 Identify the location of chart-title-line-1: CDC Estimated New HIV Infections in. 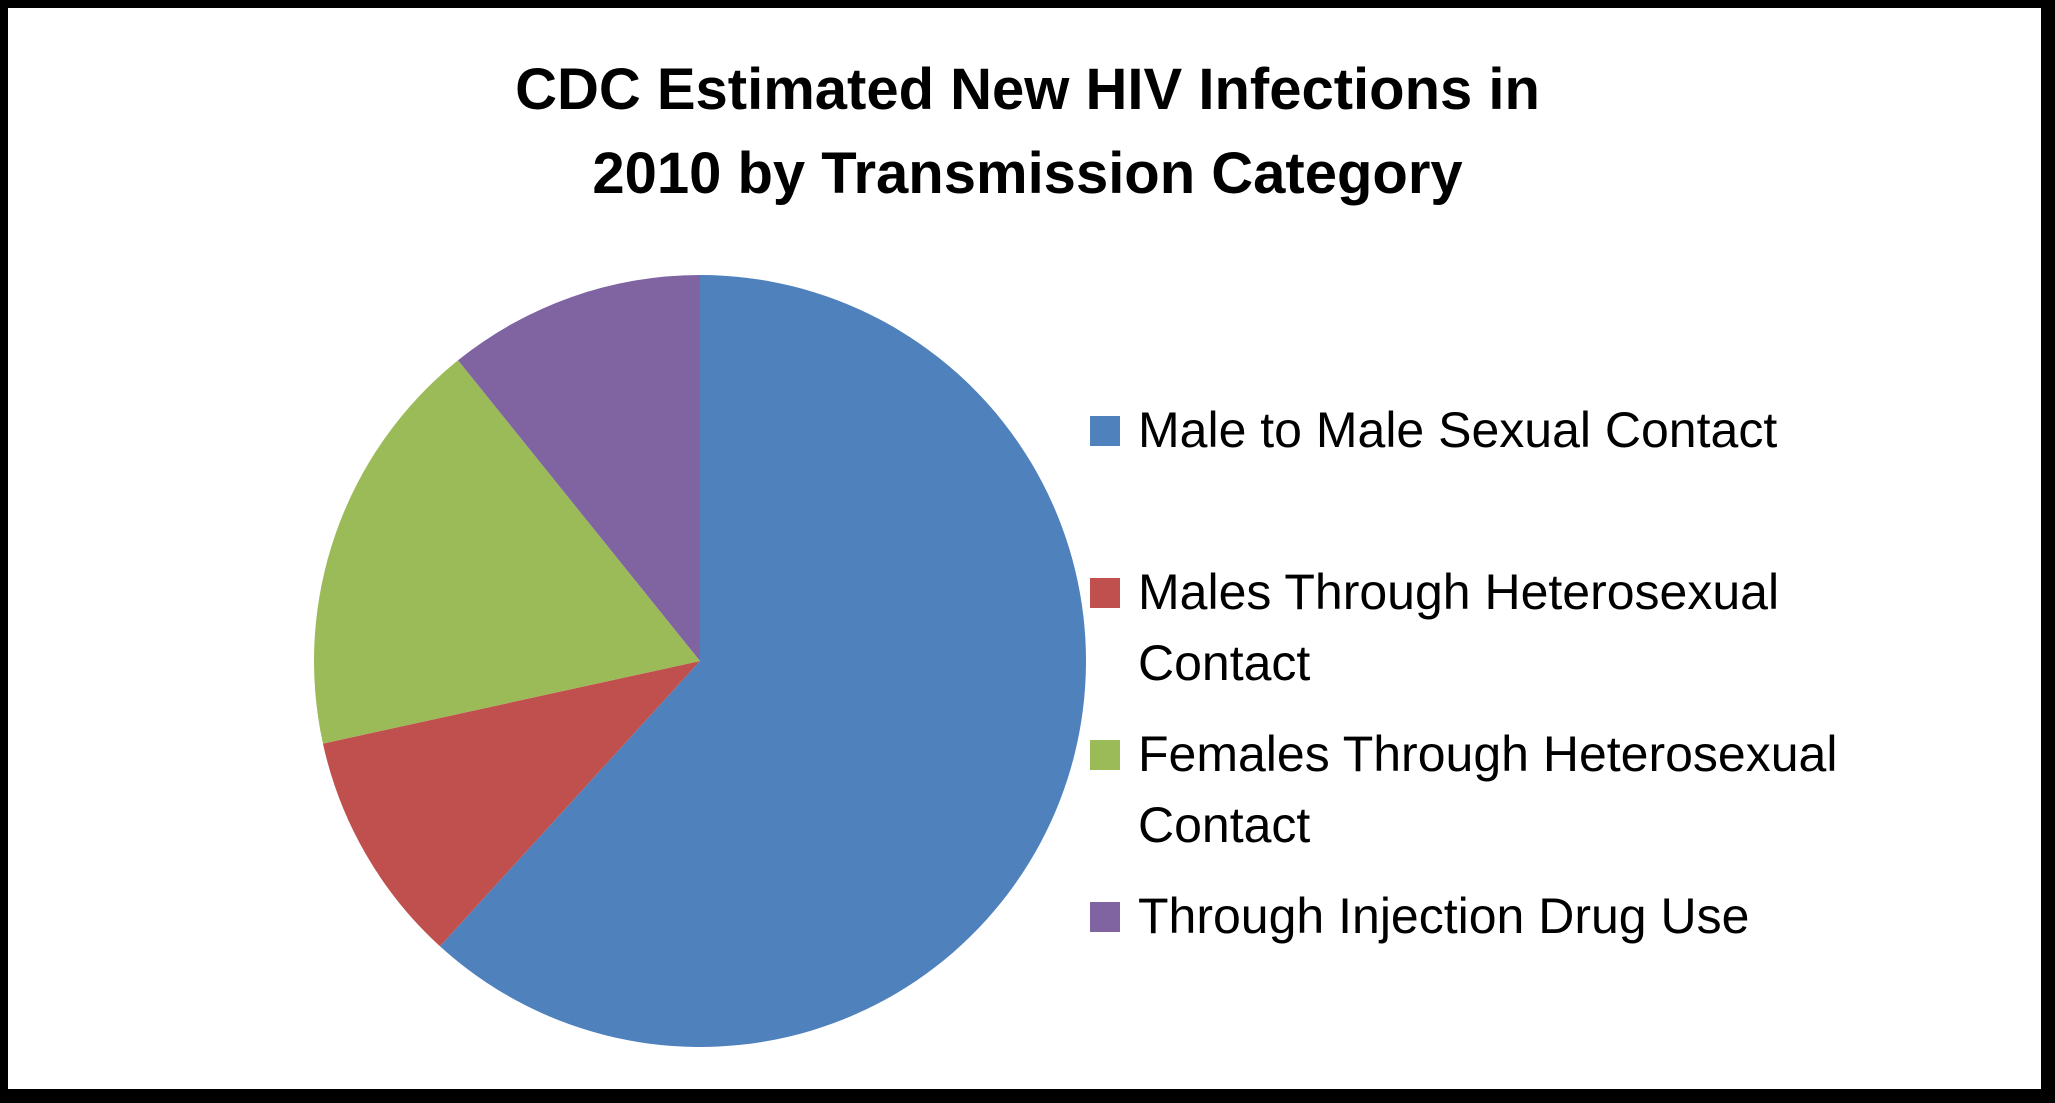
(1027, 89).